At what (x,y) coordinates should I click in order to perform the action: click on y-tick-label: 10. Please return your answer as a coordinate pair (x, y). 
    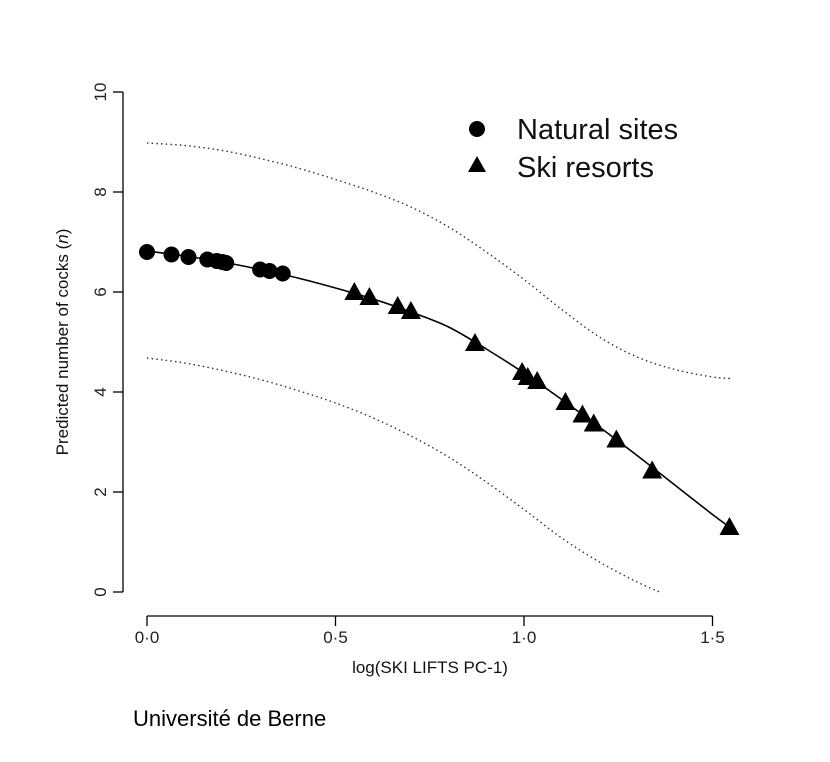
    Looking at the image, I should click on (100, 92).